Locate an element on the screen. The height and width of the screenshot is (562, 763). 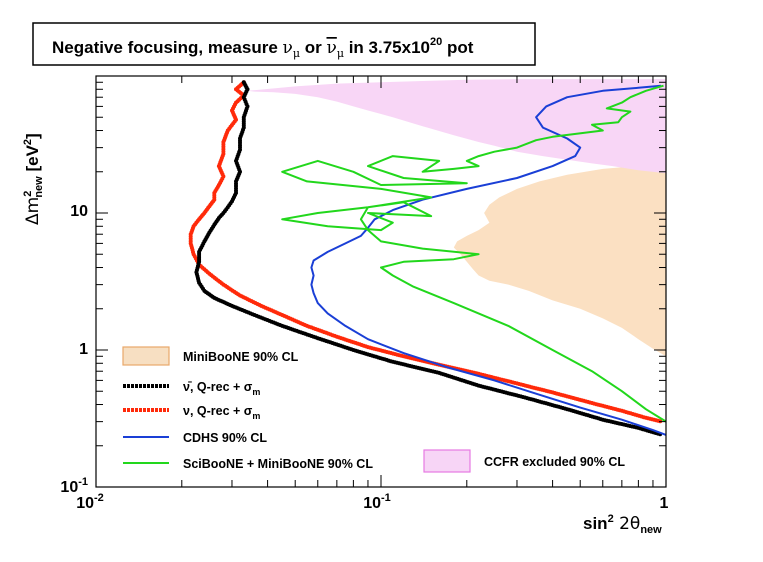
legend-item-nu: ν, Q-rec + σm is located at coordinates (191, 412).